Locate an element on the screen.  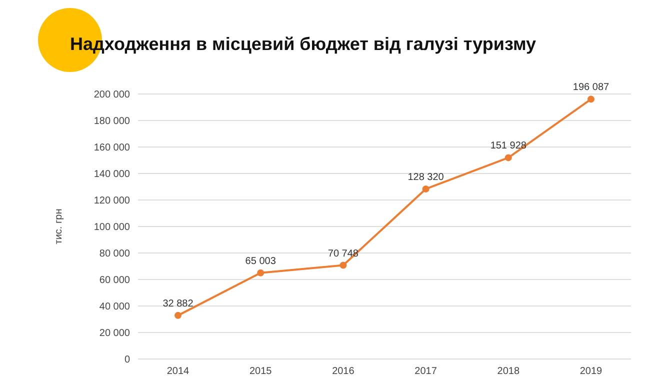
x-tick-label: 2015 is located at coordinates (260, 372).